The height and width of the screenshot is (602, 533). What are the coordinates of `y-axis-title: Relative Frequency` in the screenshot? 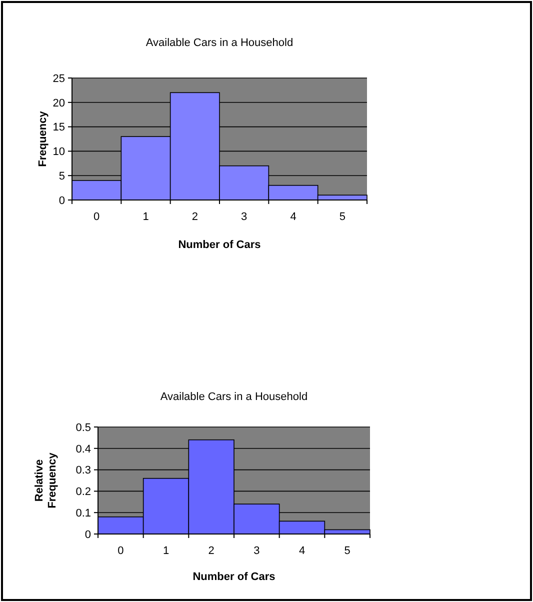 It's located at (46, 480).